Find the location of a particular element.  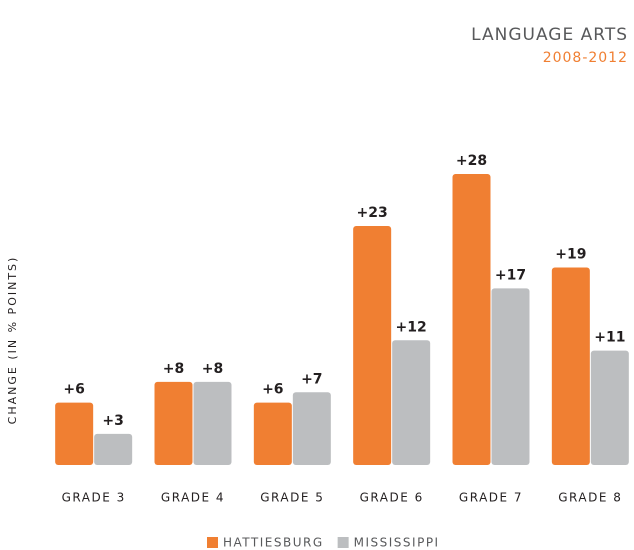

value-label: +19 is located at coordinates (570, 255).